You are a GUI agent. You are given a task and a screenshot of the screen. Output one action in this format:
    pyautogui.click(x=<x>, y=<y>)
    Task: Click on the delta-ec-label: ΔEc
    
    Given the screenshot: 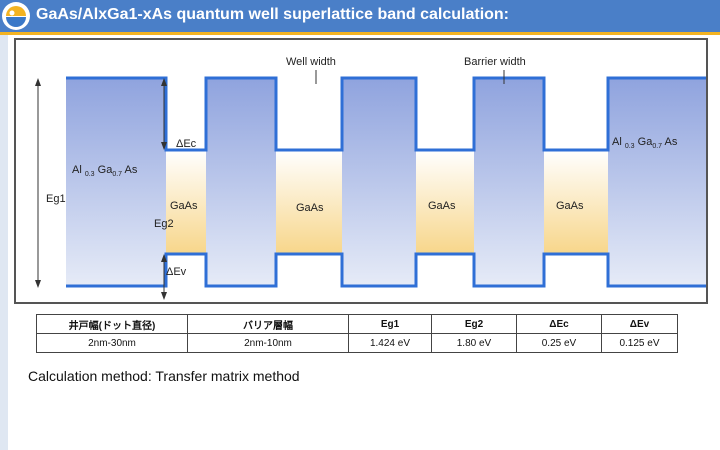 What is the action you would take?
    pyautogui.click(x=186, y=144)
    